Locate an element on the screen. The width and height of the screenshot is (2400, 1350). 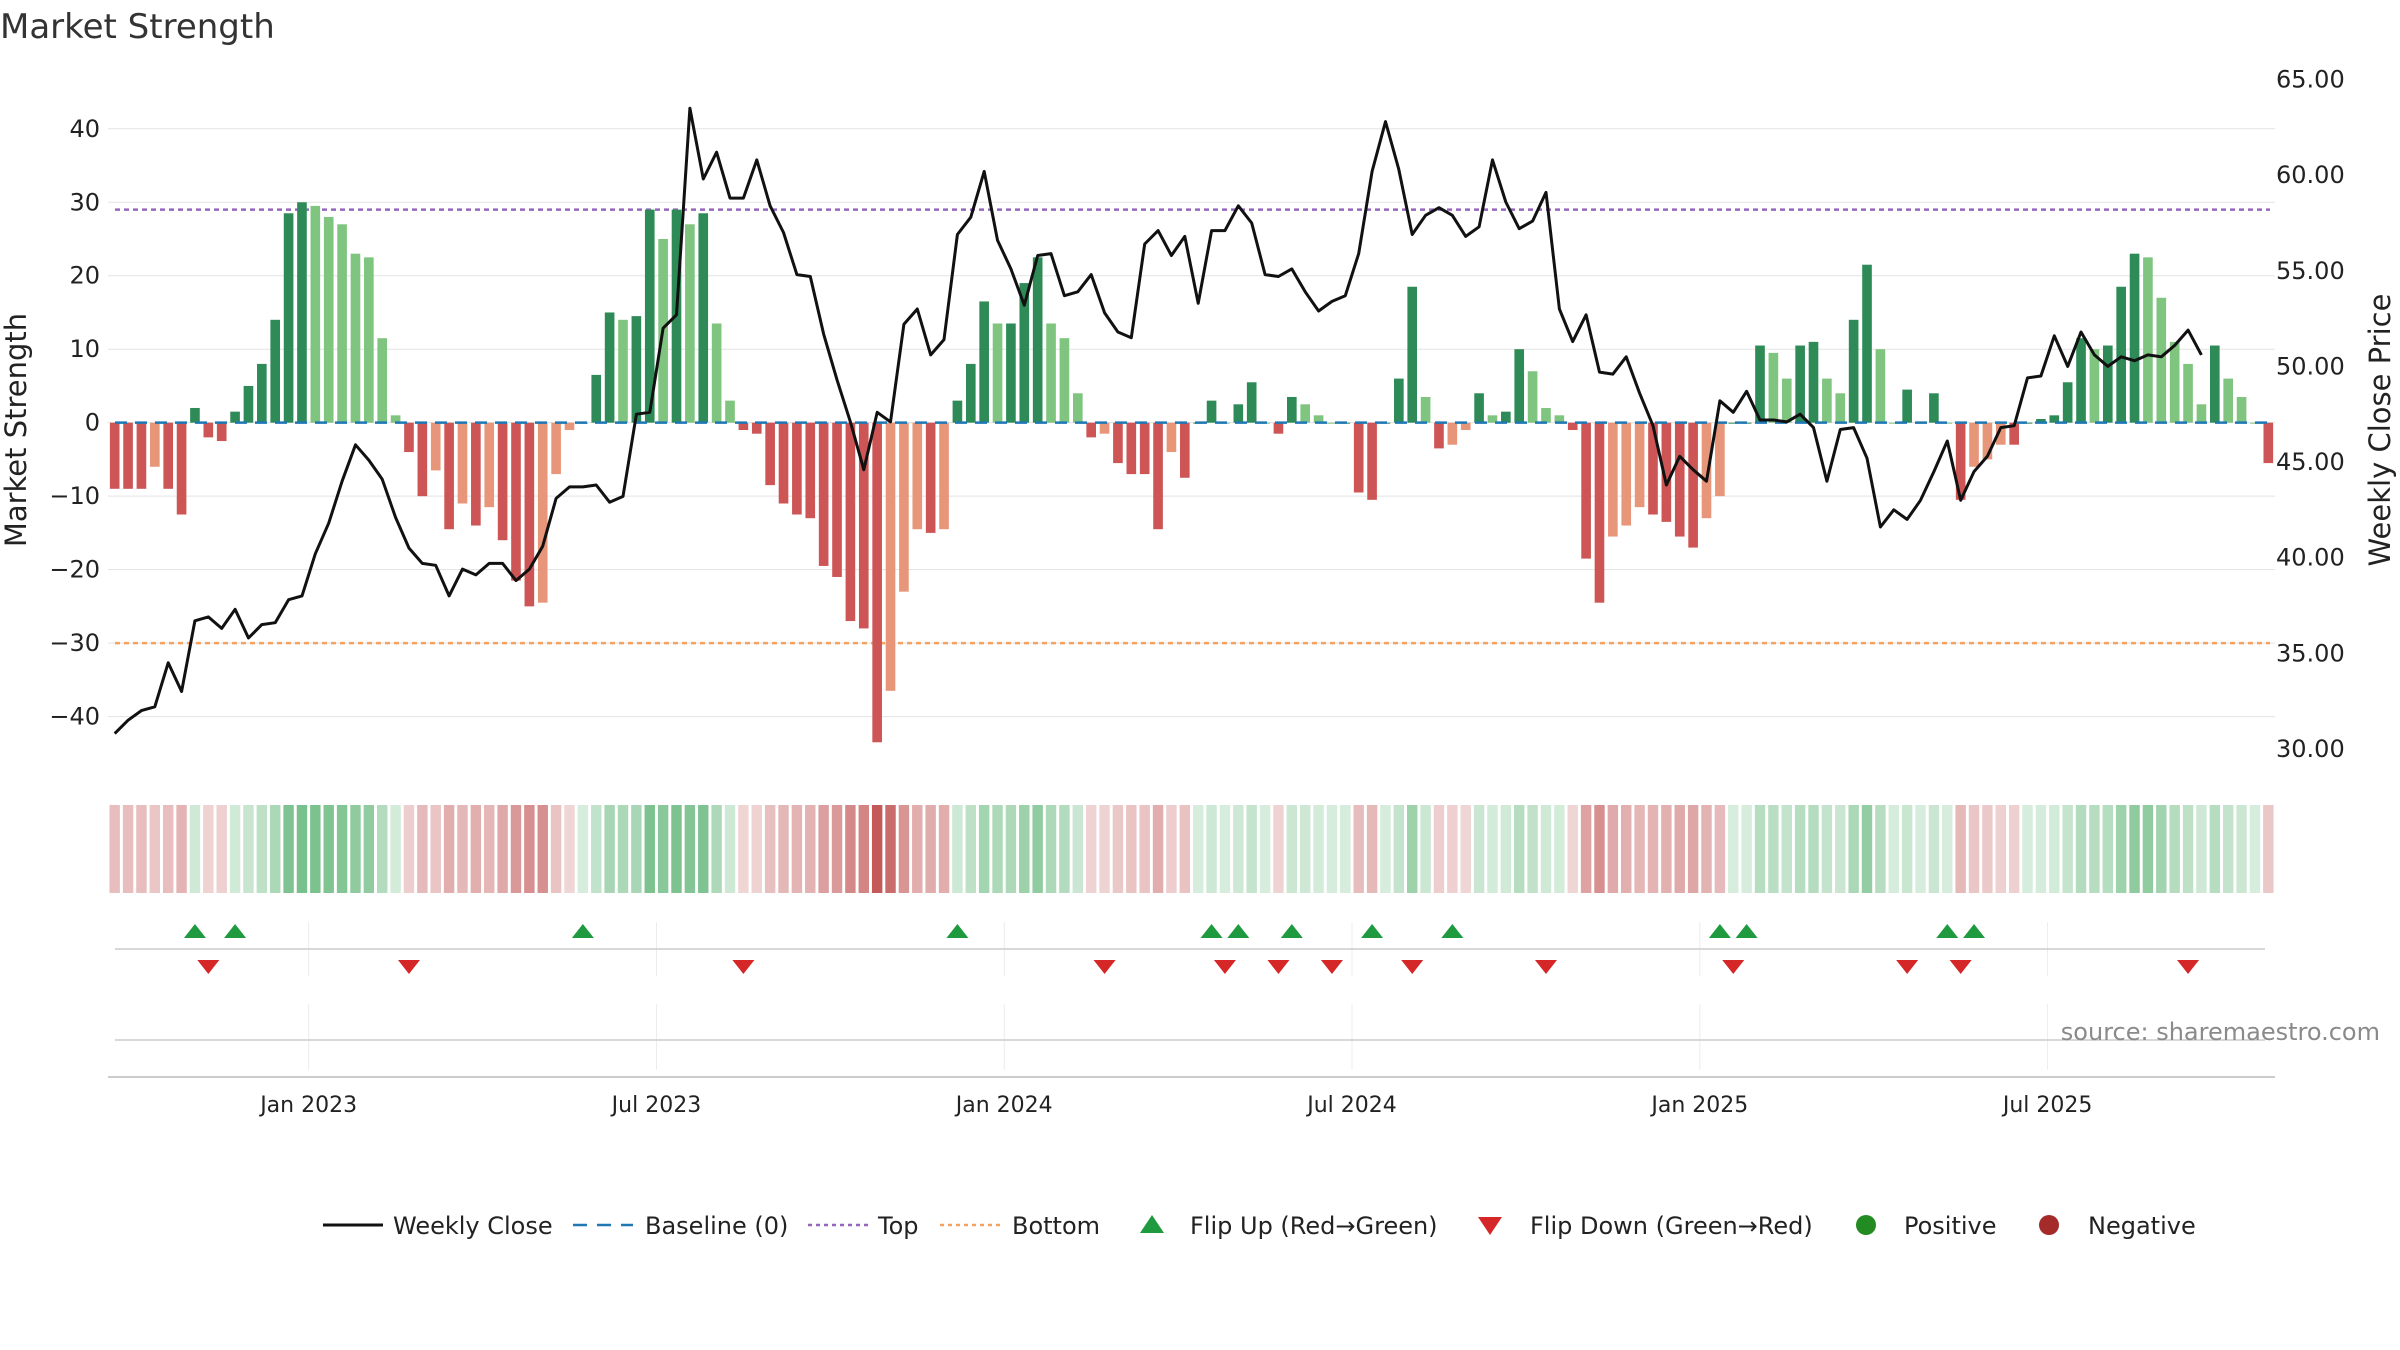
right-tick-label: 55.00 is located at coordinates (2310, 271).